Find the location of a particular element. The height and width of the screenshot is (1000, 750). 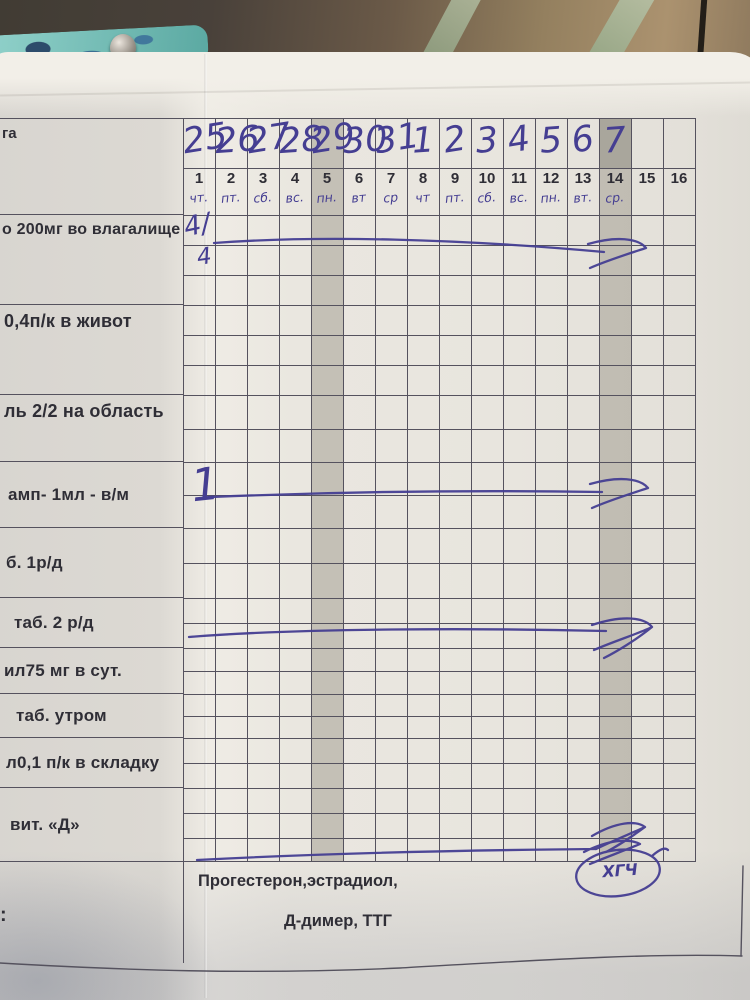

day-number: 4 is located at coordinates (295, 178).